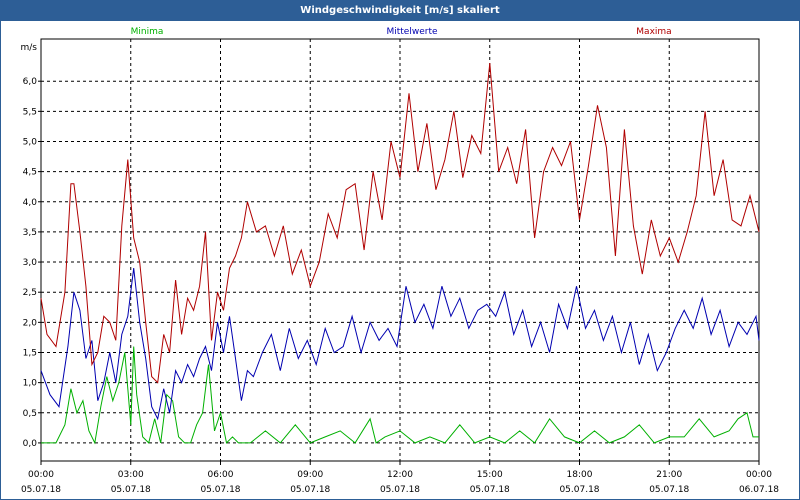 The image size is (800, 500). What do you see at coordinates (29, 48) in the screenshot?
I see `y-axis-label: m/s` at bounding box center [29, 48].